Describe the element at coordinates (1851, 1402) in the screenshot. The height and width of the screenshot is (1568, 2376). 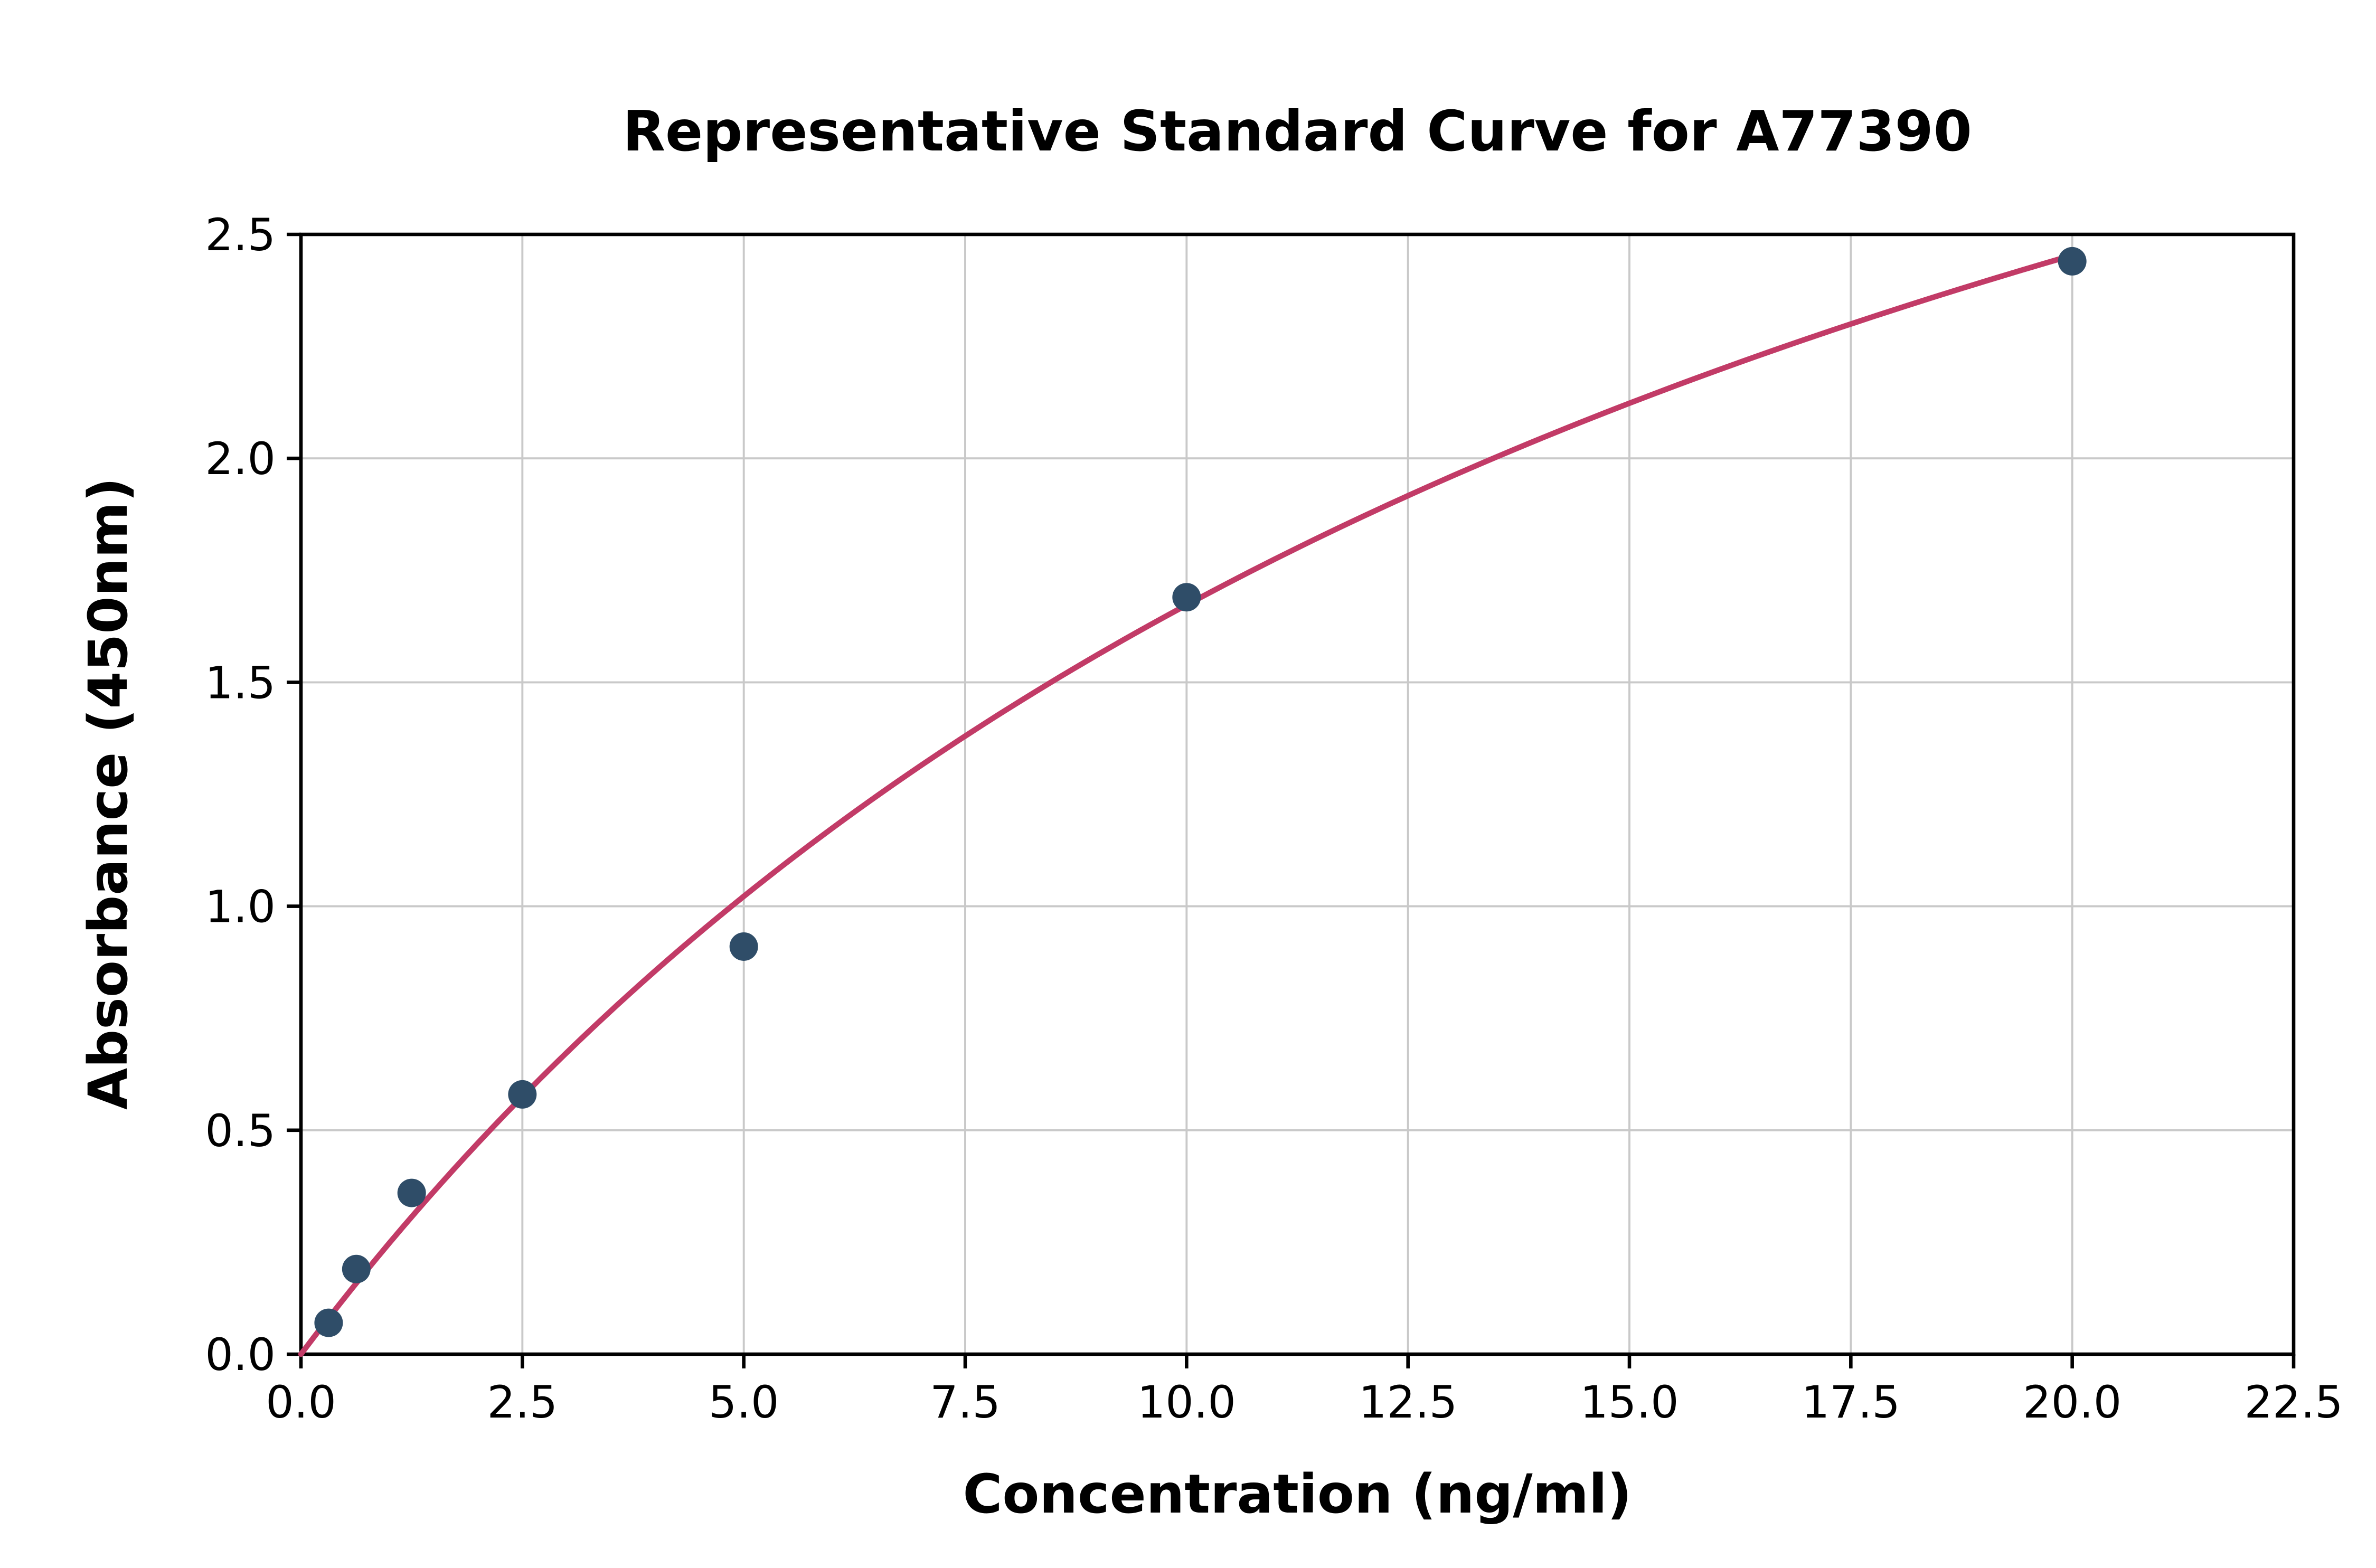
I see `x-tick-label: 17.5` at that location.